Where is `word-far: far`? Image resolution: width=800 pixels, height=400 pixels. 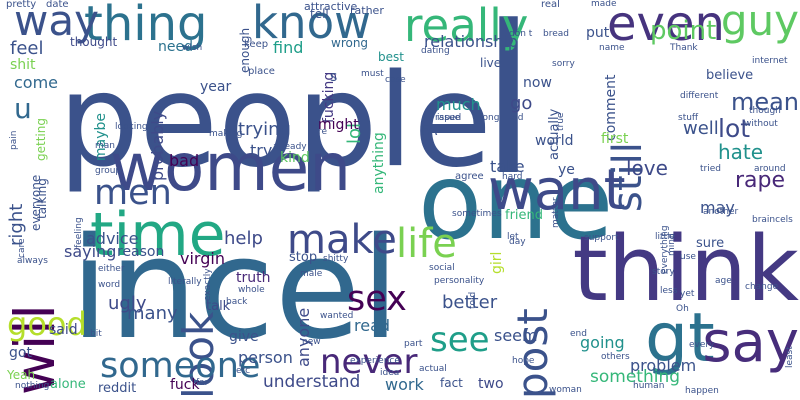
word-far: far is located at coordinates (202, 383).